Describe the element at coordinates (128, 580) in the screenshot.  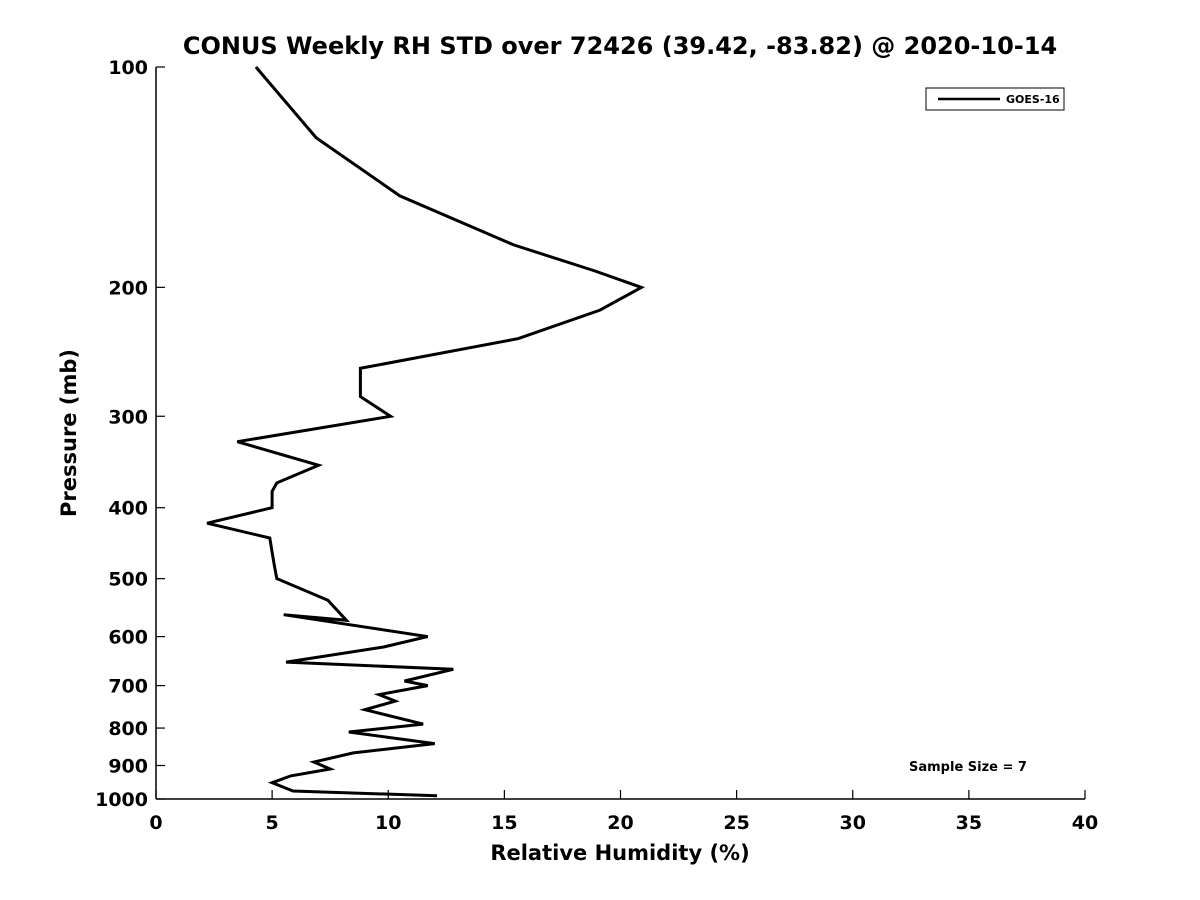
I see `y-tick-label: 500` at that location.